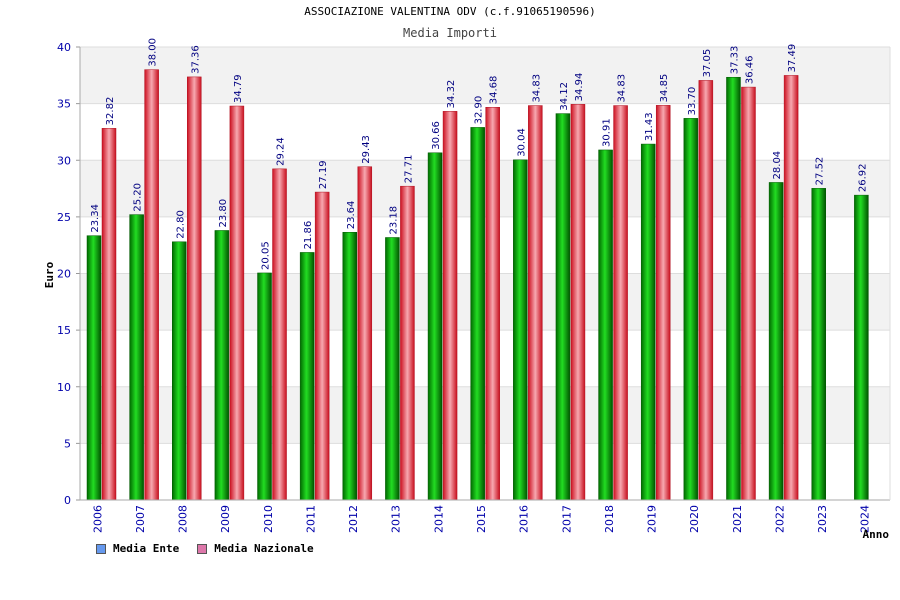  I want to click on bar-media-nazionale-2007, so click(151, 285).